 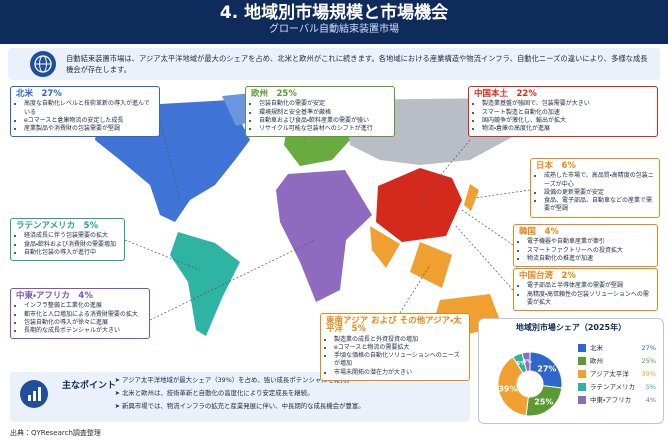 I want to click on subtitle: グローバル自動結束装置市場, so click(x=334, y=29).